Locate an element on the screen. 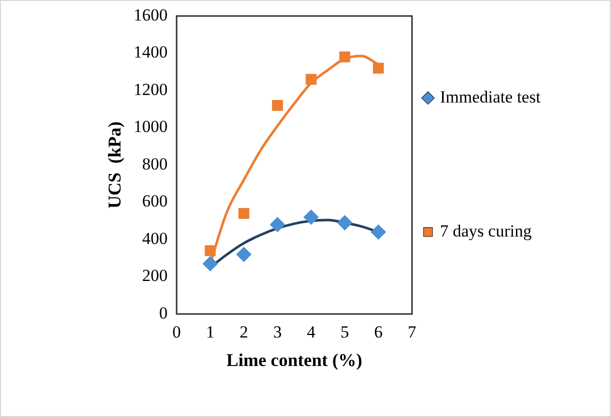  y-tick-label: 200 is located at coordinates (155, 276).